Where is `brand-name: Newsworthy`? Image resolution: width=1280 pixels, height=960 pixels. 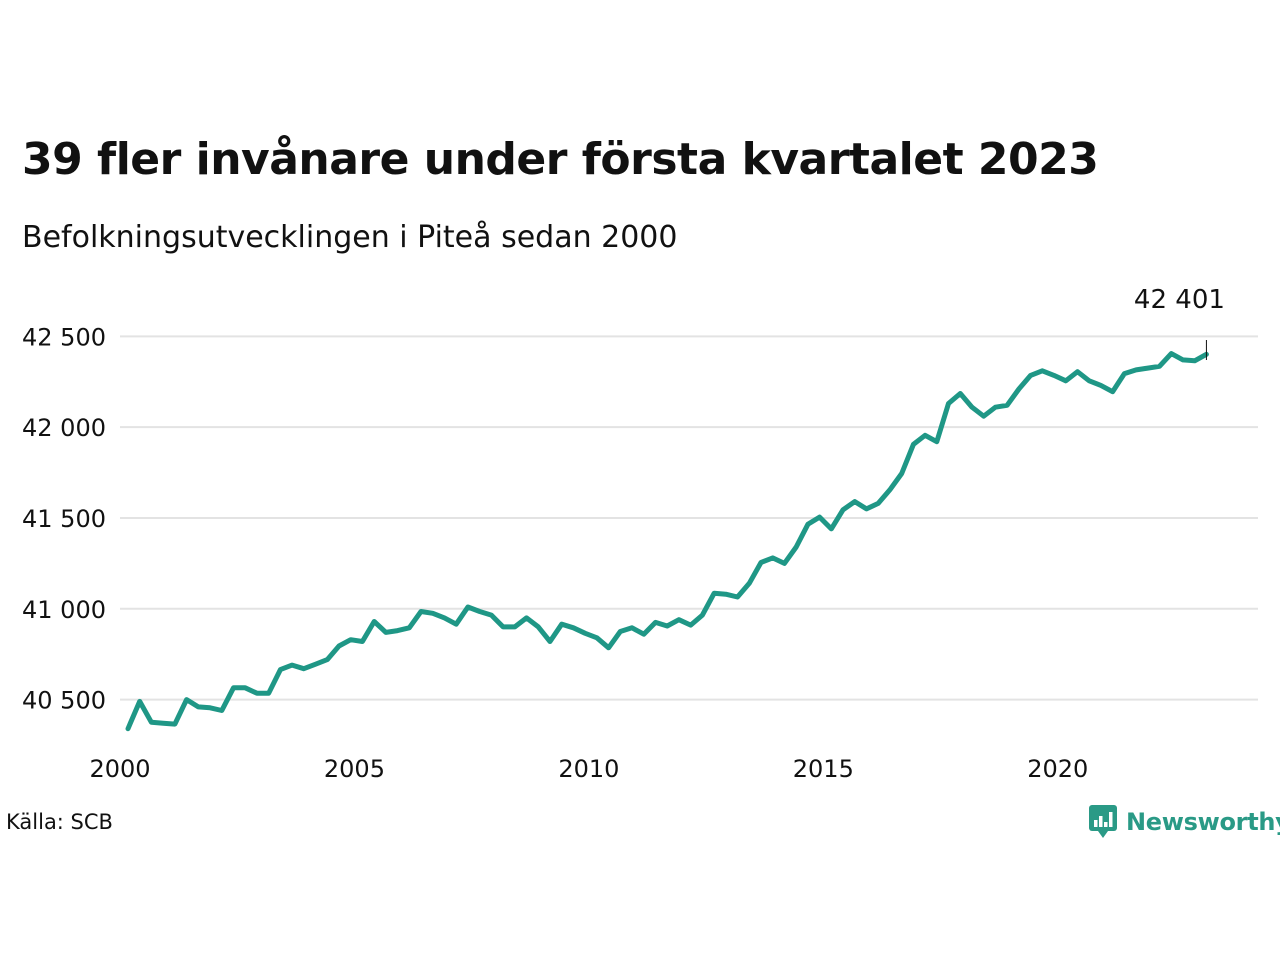
brand-name: Newsworthy is located at coordinates (1203, 822).